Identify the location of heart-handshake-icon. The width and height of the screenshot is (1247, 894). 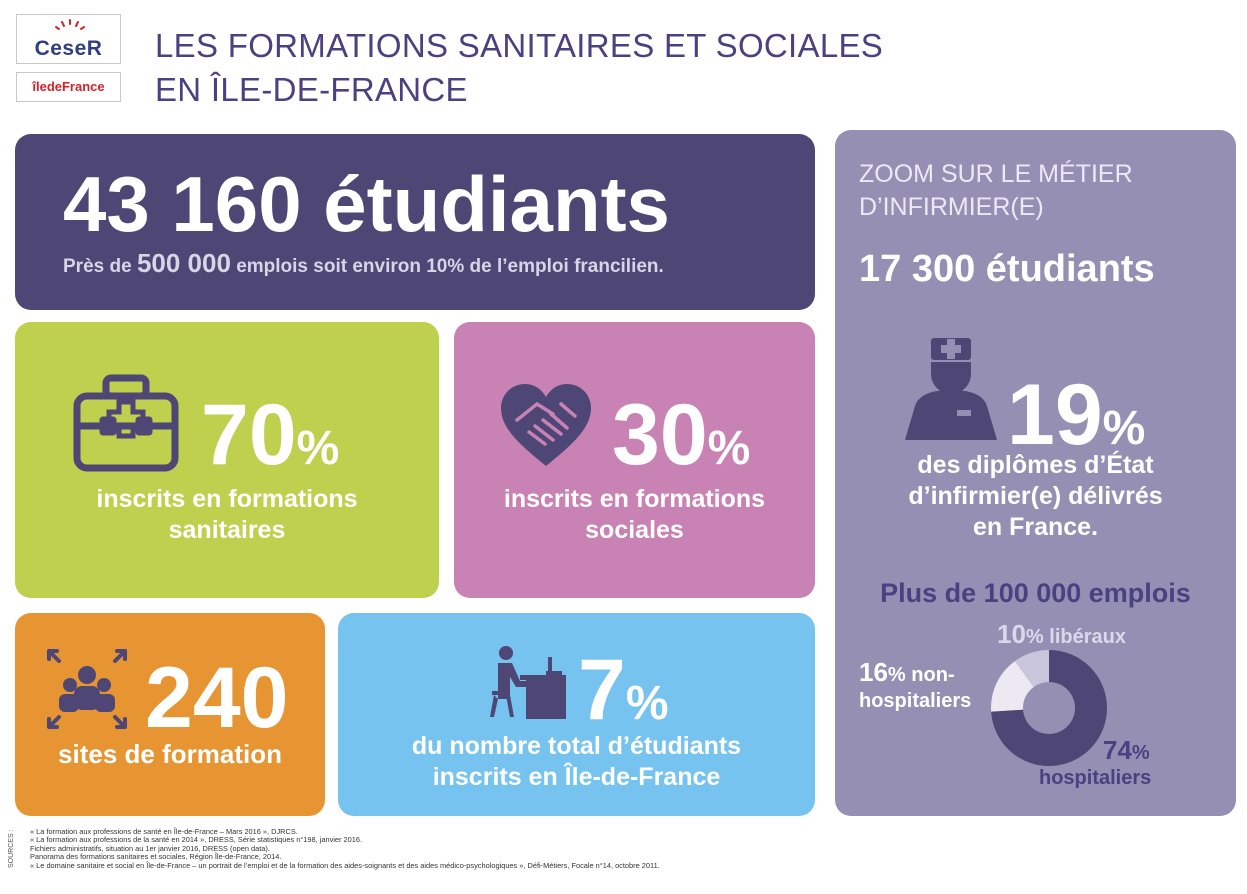
(546, 425).